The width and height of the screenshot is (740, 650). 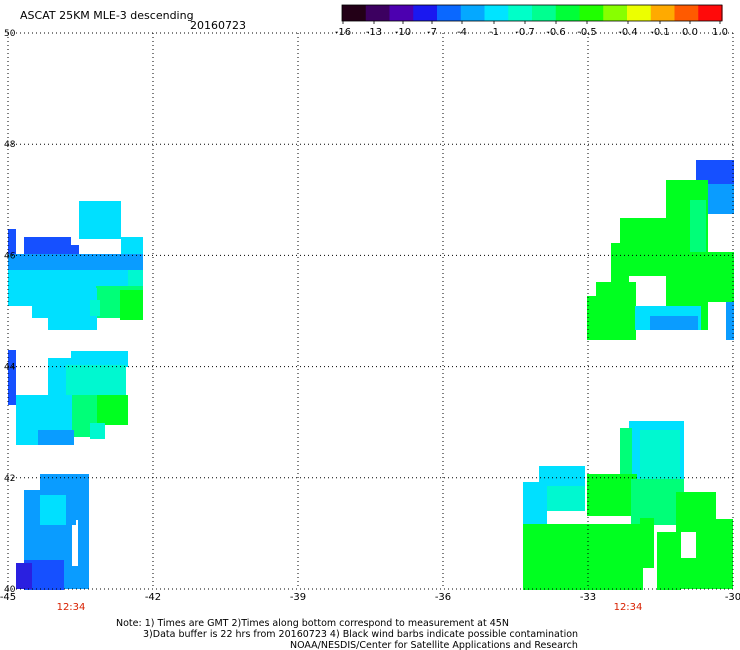 What do you see at coordinates (10, 256) in the screenshot?
I see `latitude-label: 46` at bounding box center [10, 256].